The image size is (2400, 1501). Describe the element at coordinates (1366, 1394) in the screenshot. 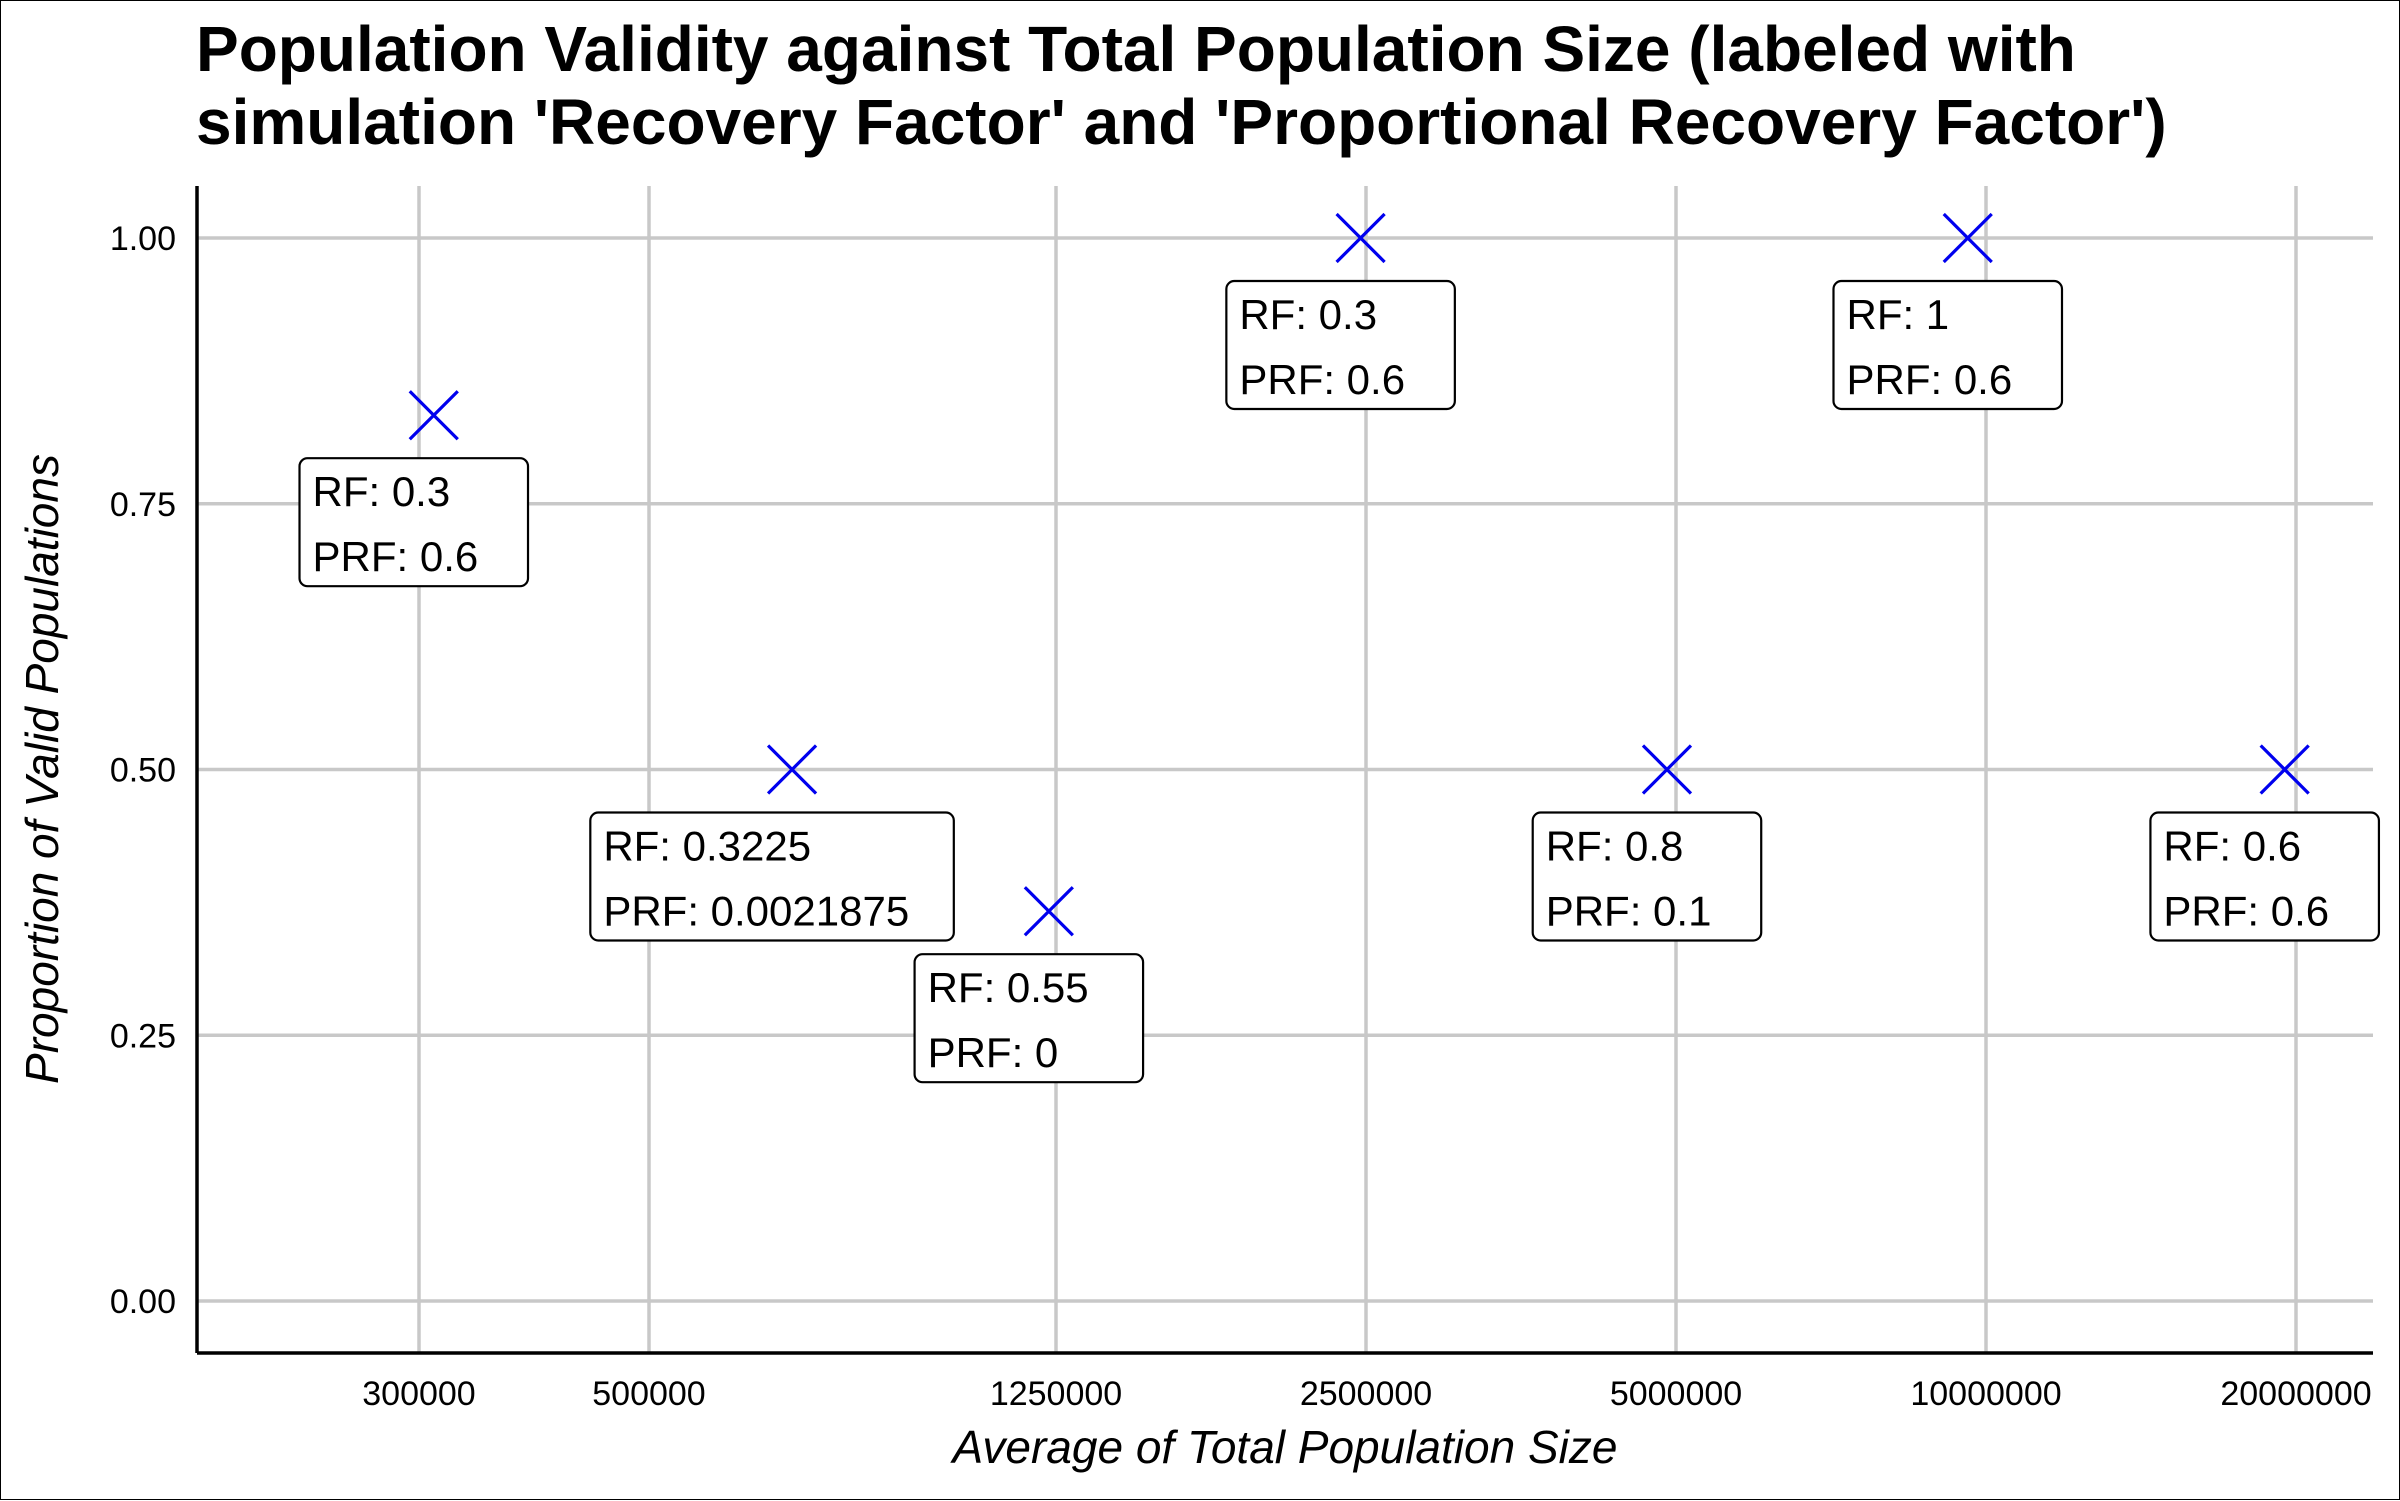

I see `x-tick-label: 2500000` at that location.